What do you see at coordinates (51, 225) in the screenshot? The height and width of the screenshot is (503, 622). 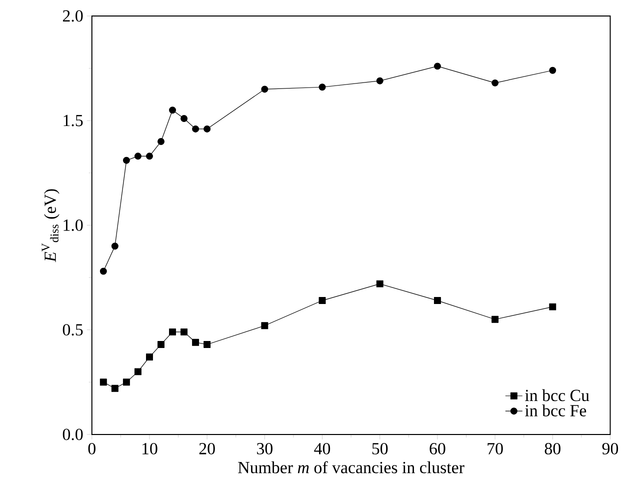 I see `y-axis-title: E$^{V}$$_{diss}$ (eV)` at bounding box center [51, 225].